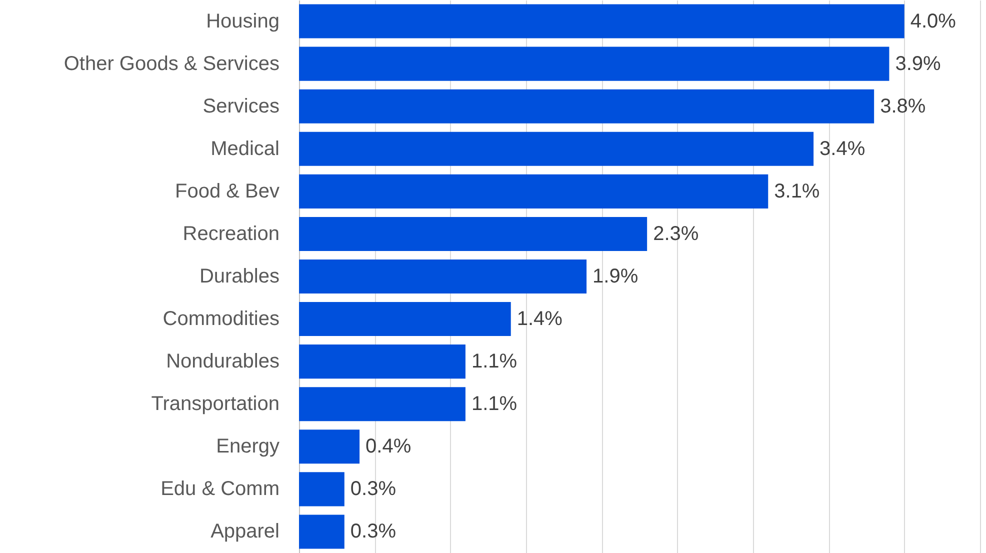  I want to click on y-tick-label: Medical, so click(245, 149).